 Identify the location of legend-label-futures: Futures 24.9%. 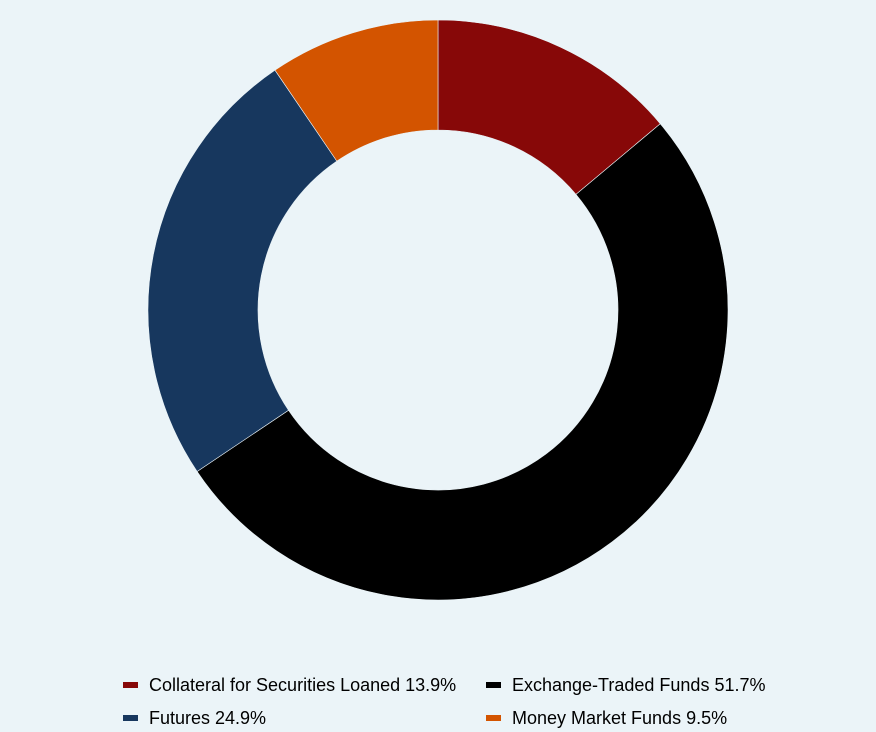
(208, 717).